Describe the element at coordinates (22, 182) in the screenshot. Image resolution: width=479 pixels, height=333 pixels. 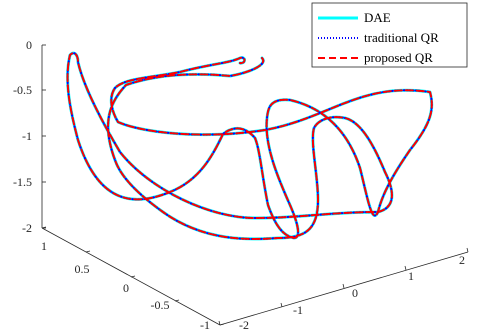
I see `z-tick-label: -1.5` at that location.